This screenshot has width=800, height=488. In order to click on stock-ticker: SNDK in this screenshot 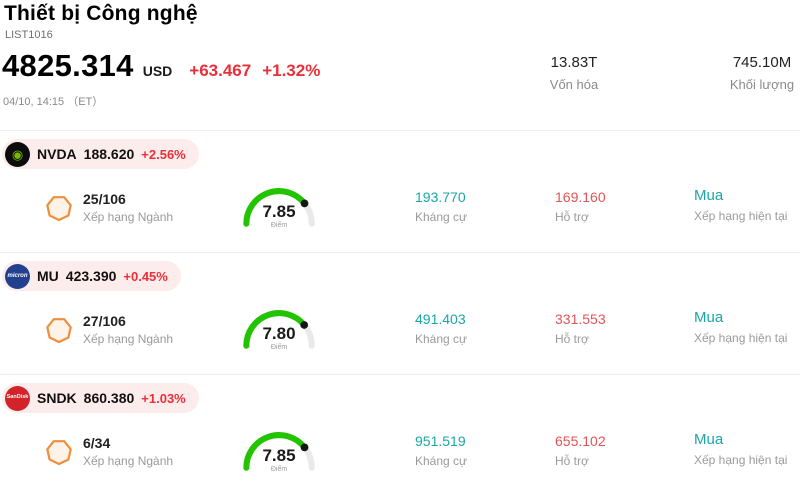, I will do `click(57, 398)`.